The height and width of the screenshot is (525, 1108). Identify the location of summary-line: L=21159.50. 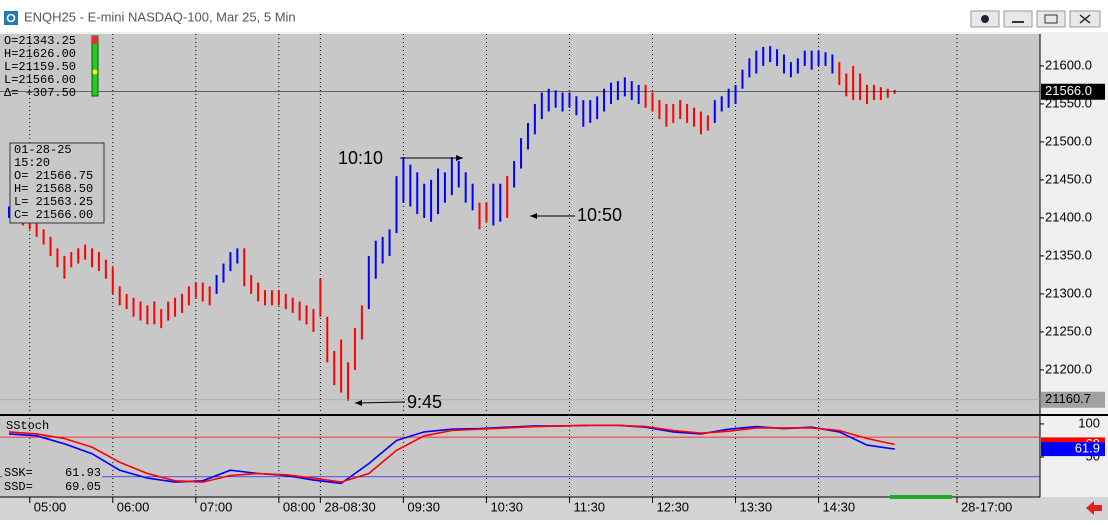
(40, 67).